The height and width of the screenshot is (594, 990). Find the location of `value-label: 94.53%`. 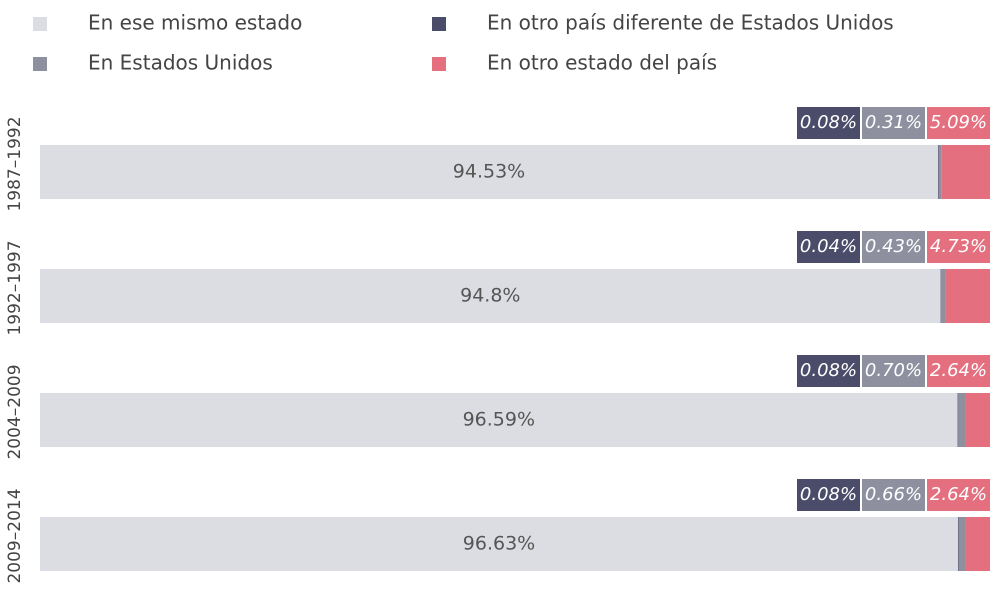

value-label: 94.53% is located at coordinates (489, 172).